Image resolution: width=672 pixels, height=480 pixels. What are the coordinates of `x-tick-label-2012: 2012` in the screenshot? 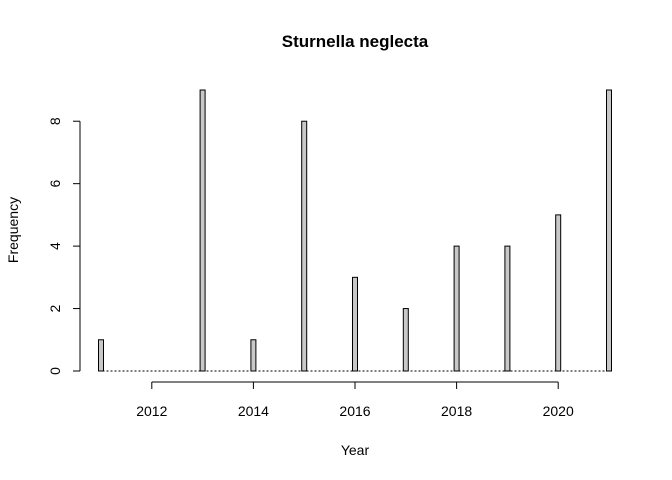 It's located at (151, 411).